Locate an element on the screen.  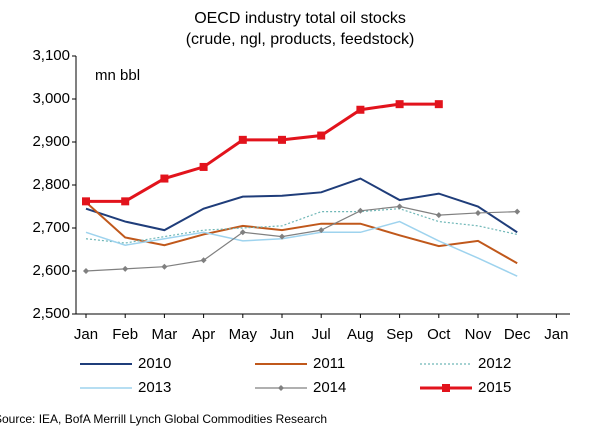
legend-label: 2013 is located at coordinates (154, 387).